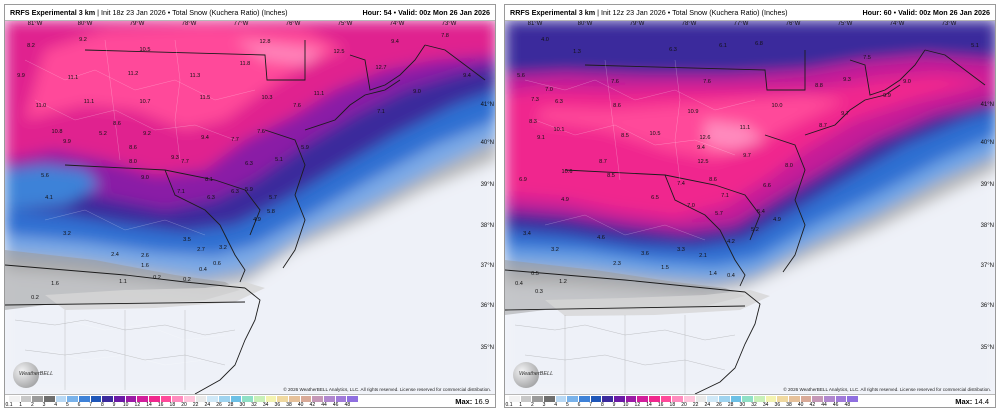  Describe the element at coordinates (972, 401) in the screenshot. I see `max-value: Max: 14.4` at that location.